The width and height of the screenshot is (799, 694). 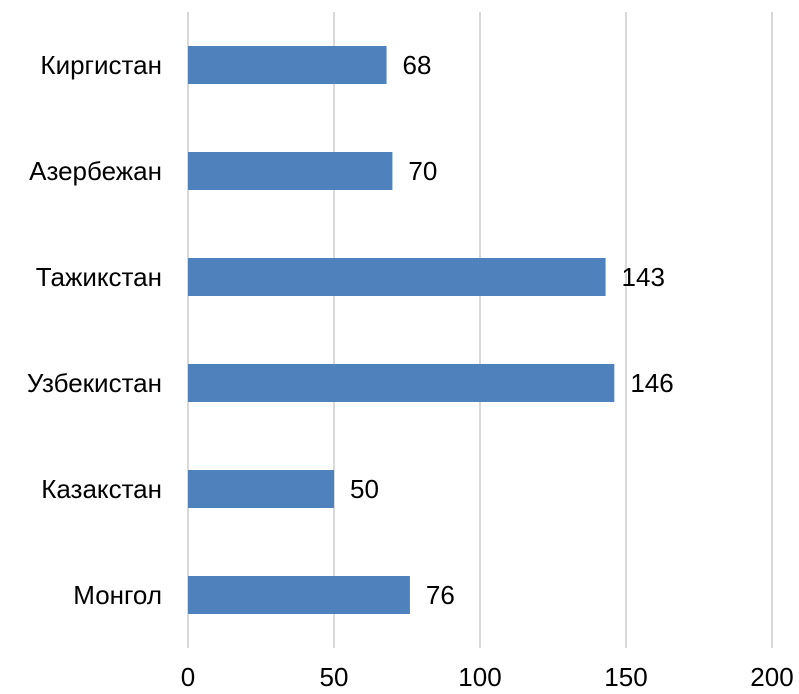 I want to click on x-tick-label-50: 50, so click(x=334, y=677).